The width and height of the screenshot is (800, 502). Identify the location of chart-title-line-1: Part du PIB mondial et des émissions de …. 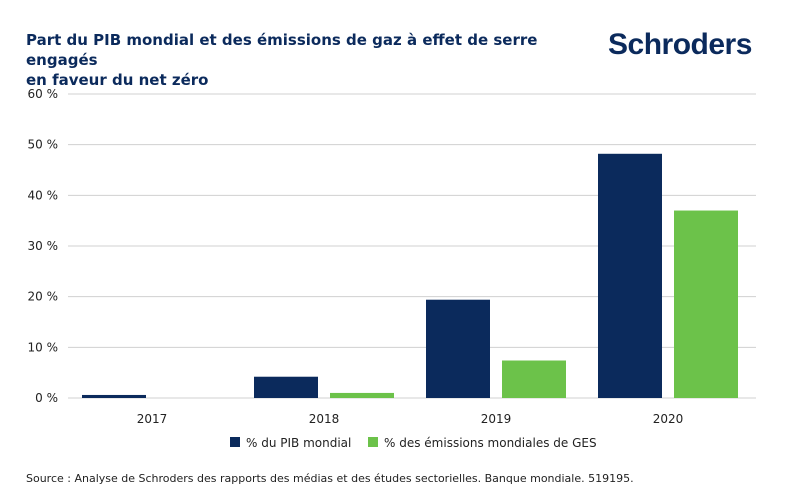
(282, 50).